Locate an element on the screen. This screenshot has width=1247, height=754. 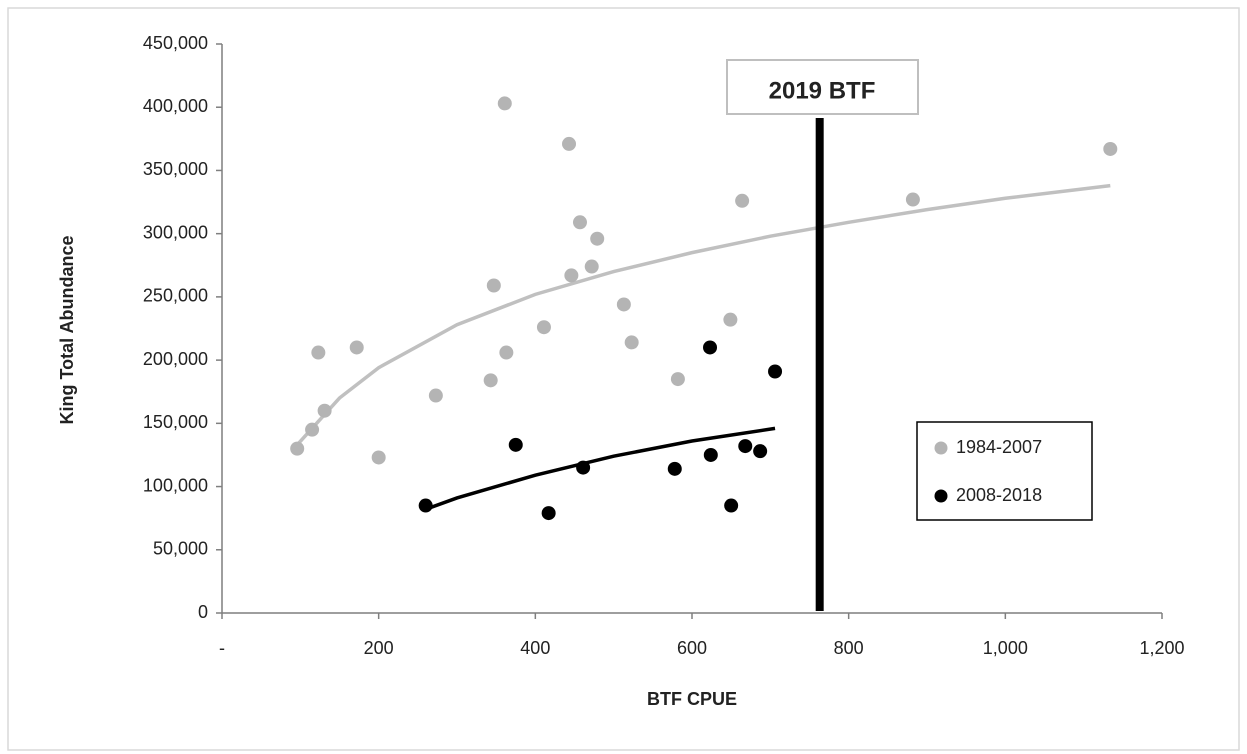
y-tick-label: 50,000 is located at coordinates (180, 549).